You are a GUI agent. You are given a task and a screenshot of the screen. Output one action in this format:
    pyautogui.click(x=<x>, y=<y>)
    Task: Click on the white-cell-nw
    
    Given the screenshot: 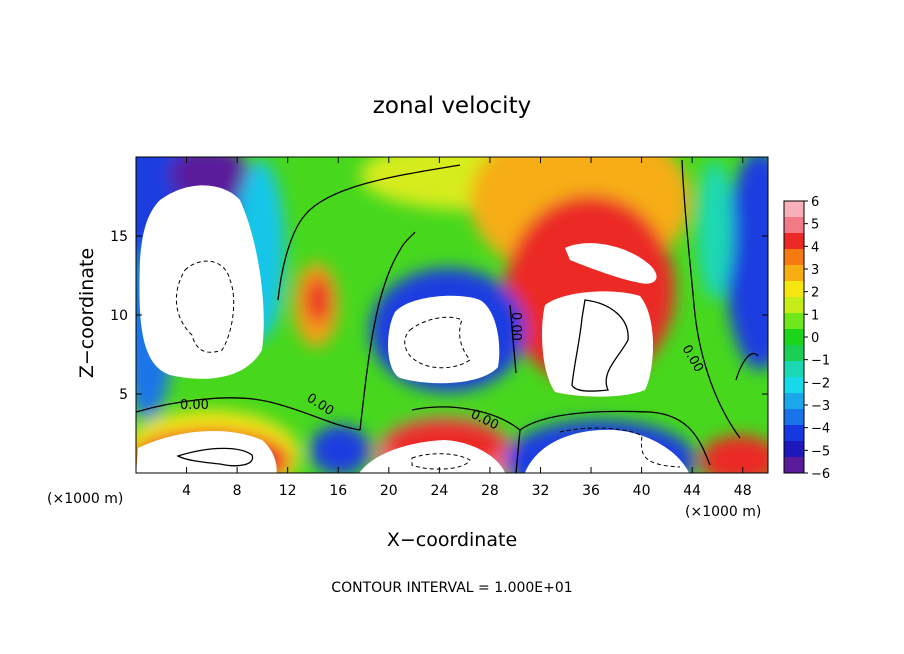 What is the action you would take?
    pyautogui.click(x=201, y=282)
    